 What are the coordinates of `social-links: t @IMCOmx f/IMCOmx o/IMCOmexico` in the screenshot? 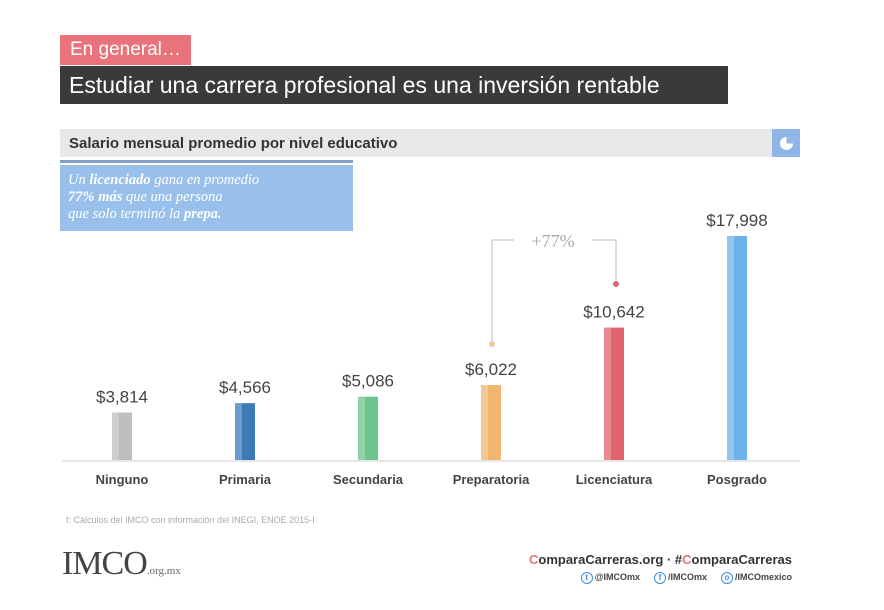 It's located at (686, 578).